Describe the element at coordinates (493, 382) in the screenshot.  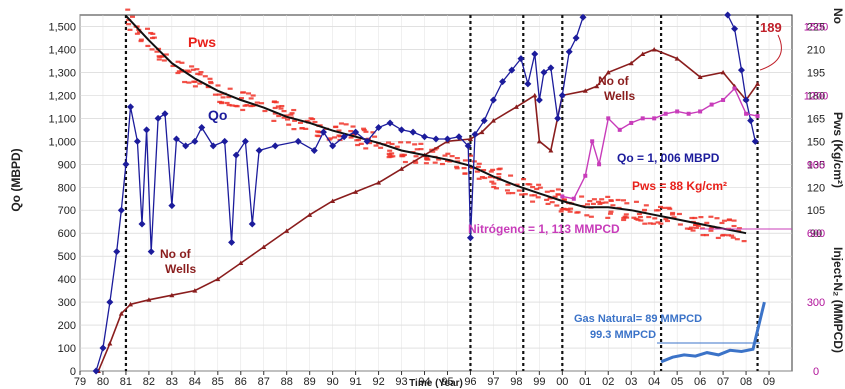
I see `x-tick-label: 97` at that location.